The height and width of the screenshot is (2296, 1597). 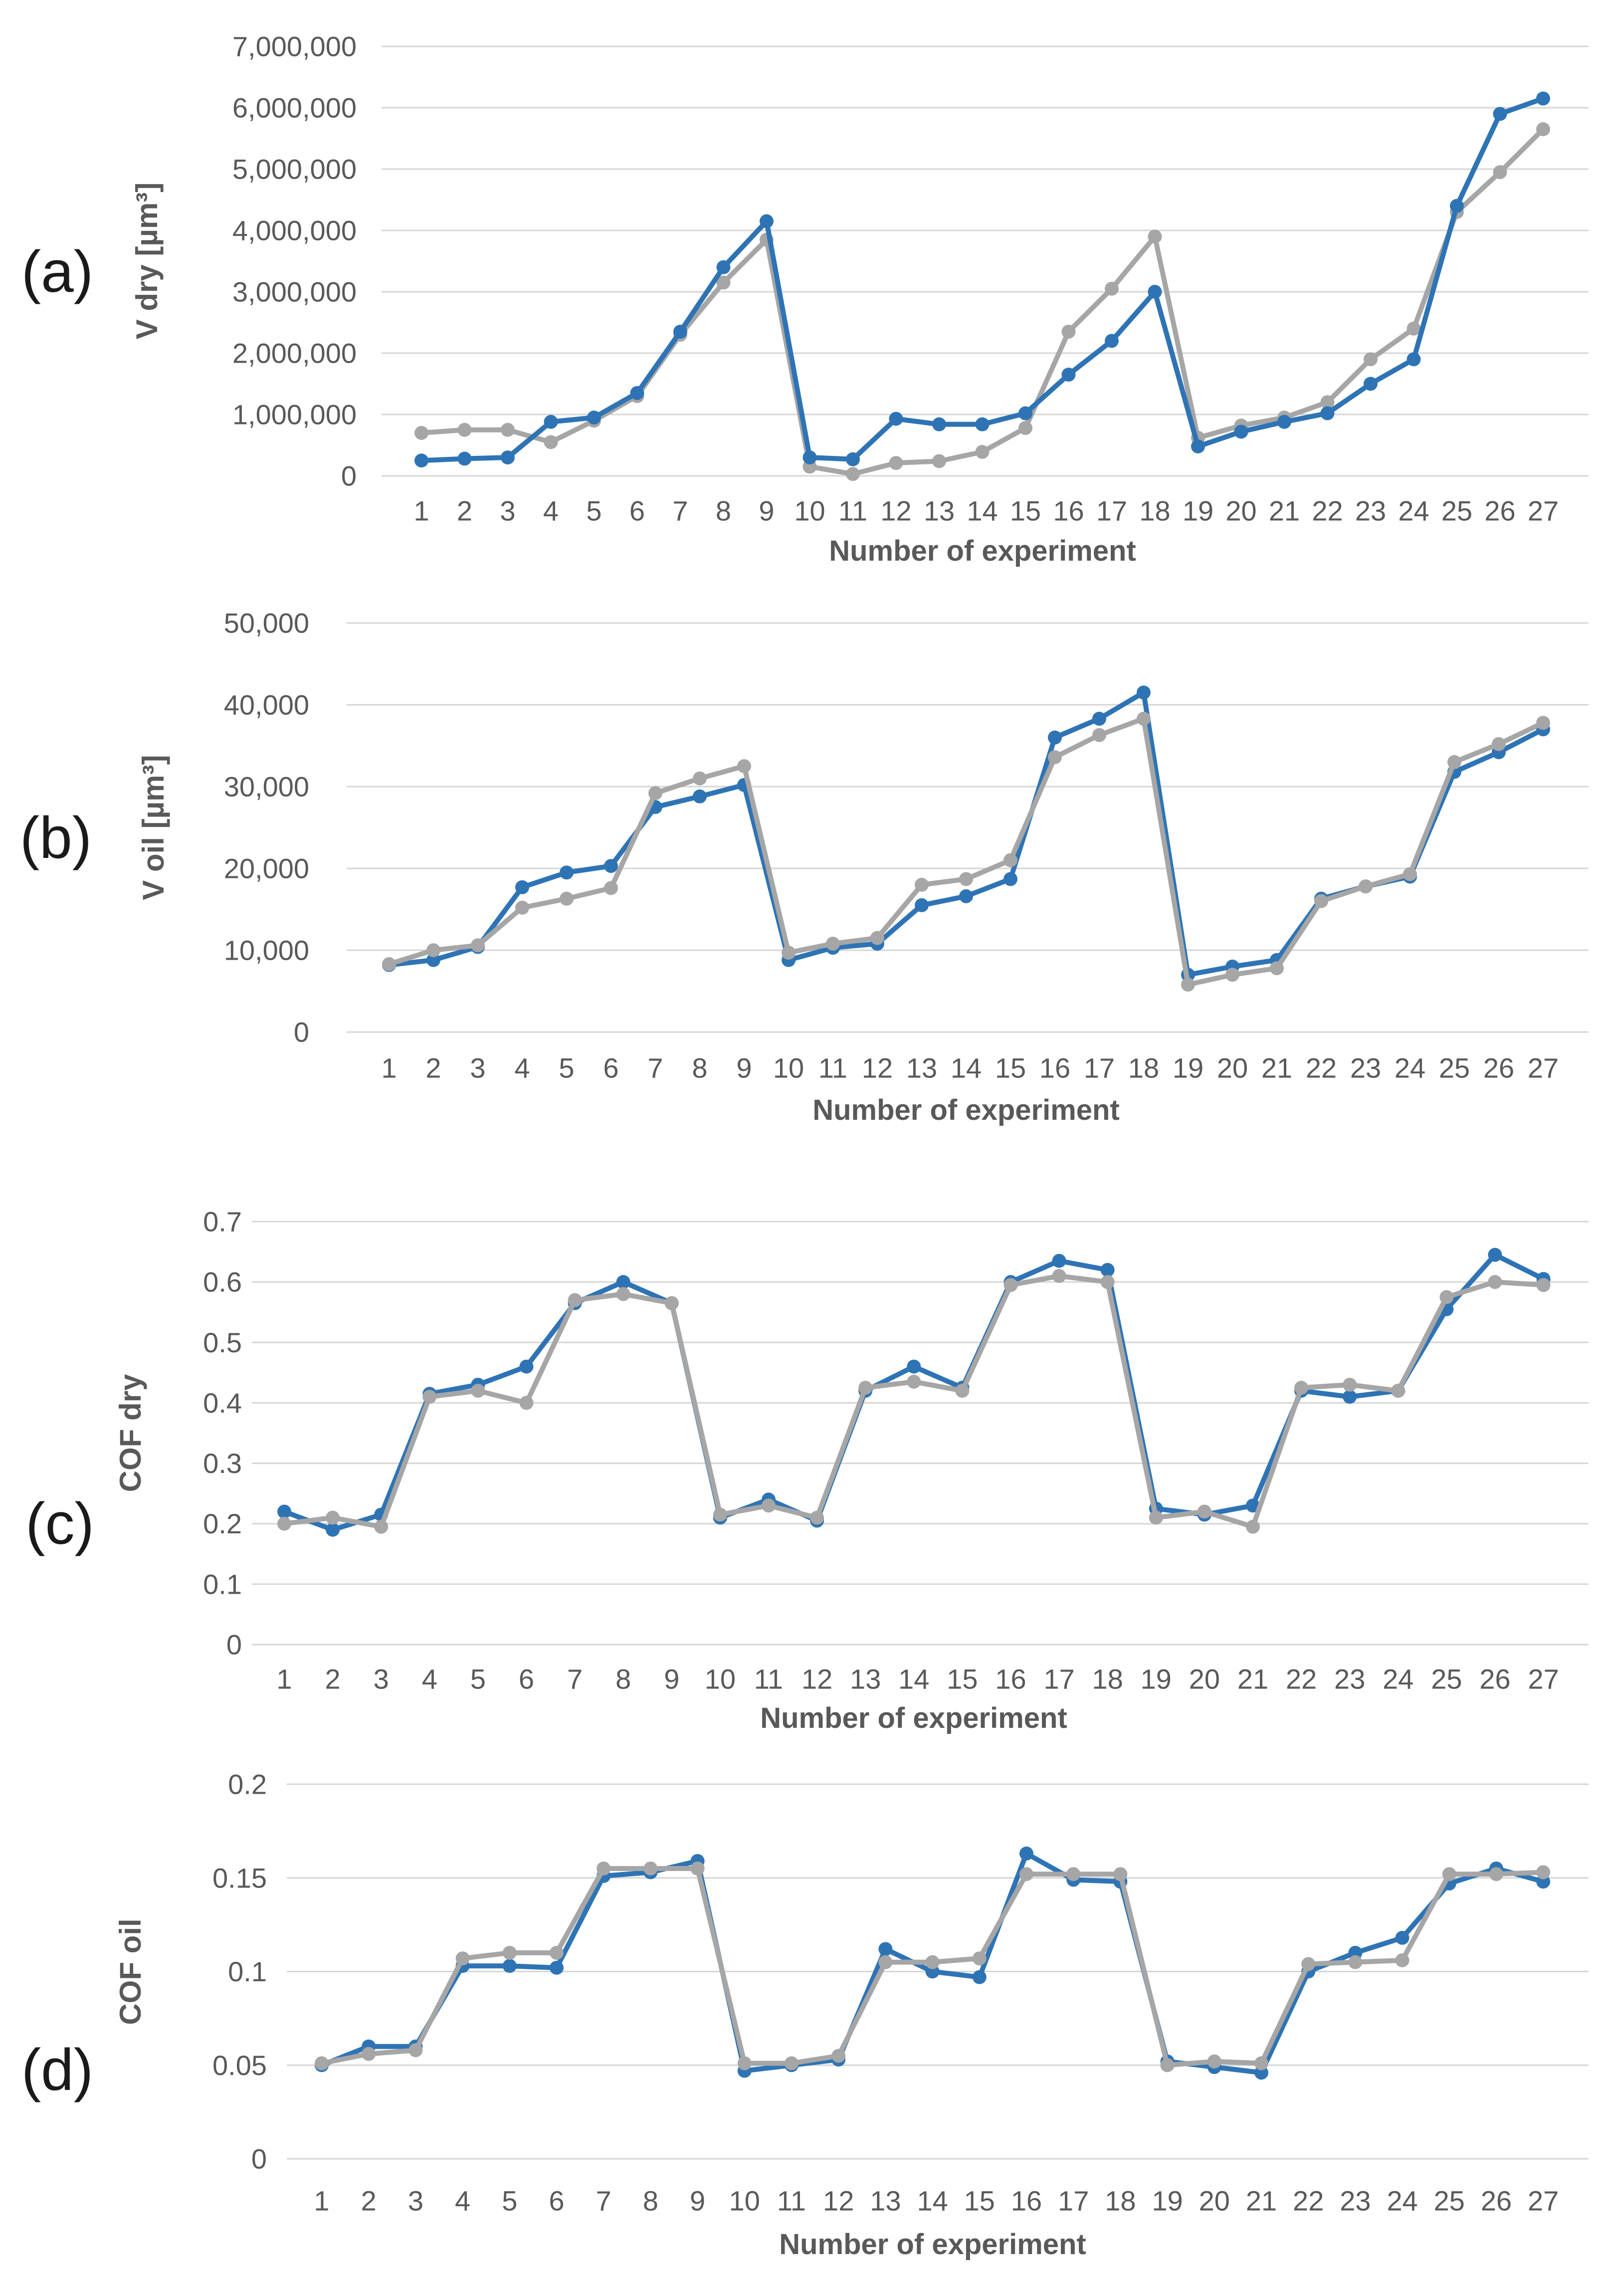 What do you see at coordinates (551, 511) in the screenshot?
I see `x-tick-label: 4` at bounding box center [551, 511].